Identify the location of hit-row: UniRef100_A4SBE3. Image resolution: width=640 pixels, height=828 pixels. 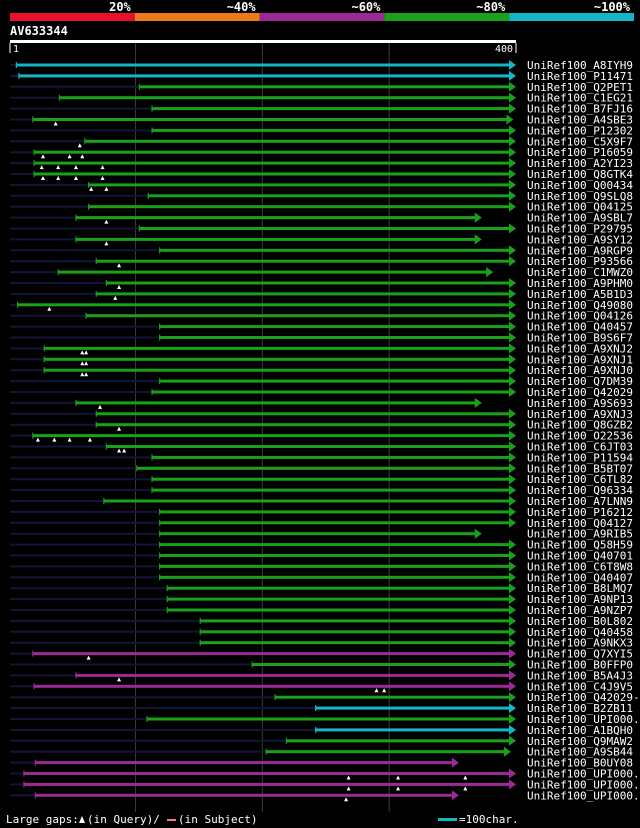
(321, 120).